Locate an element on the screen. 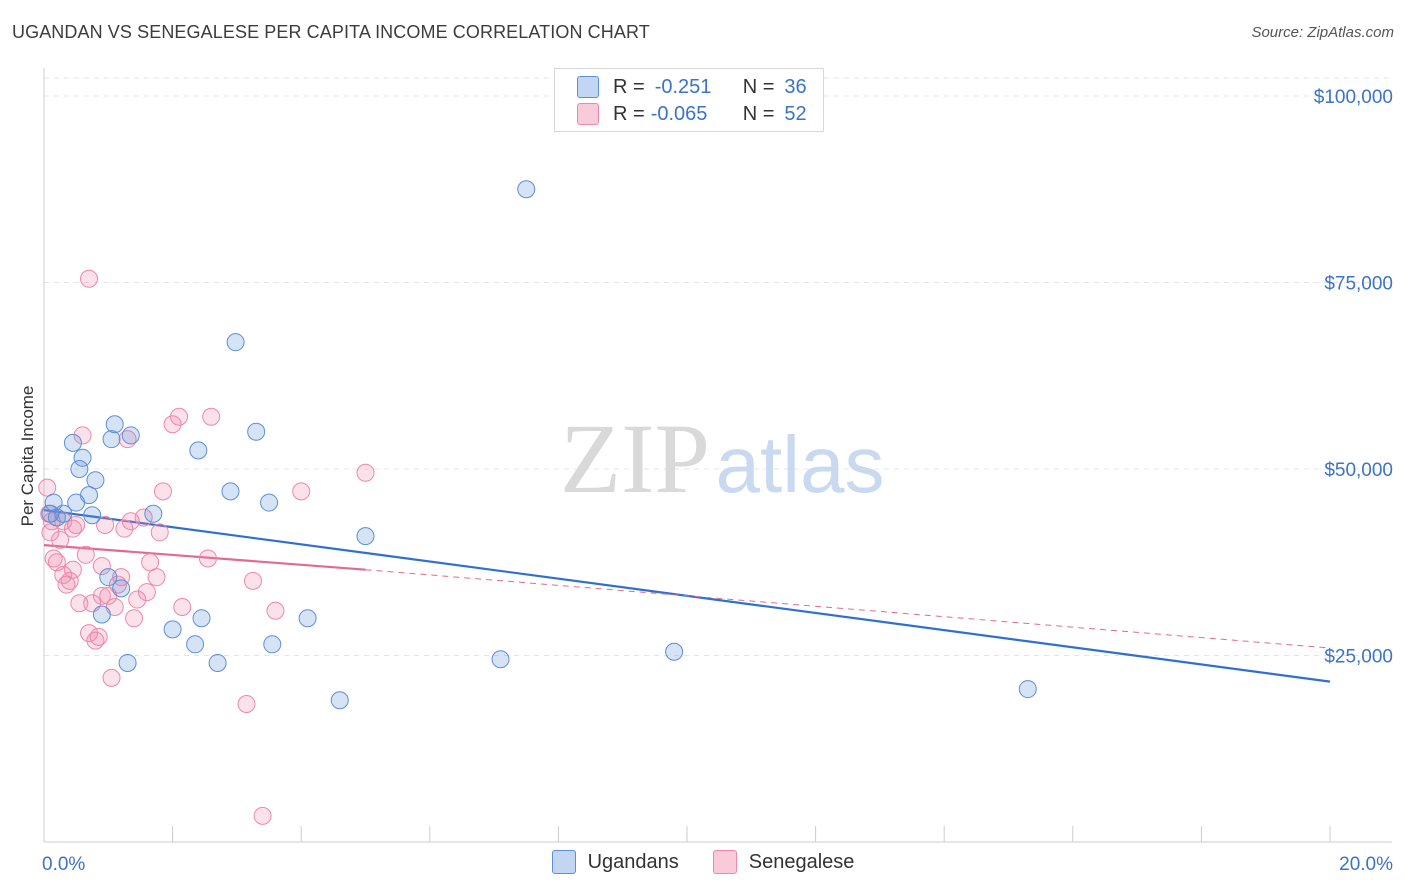  senegalese-legend-swatch is located at coordinates (724, 862).